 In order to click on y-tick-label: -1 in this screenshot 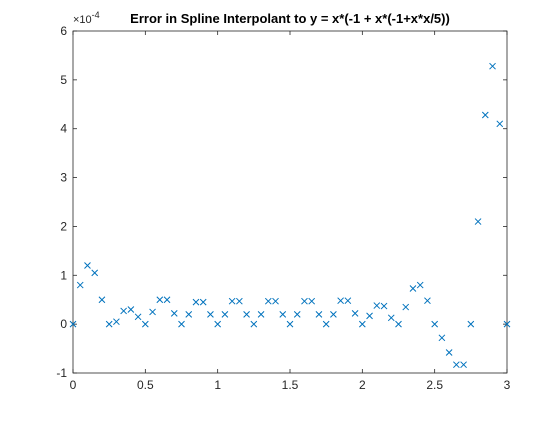, I will do `click(61, 373)`.